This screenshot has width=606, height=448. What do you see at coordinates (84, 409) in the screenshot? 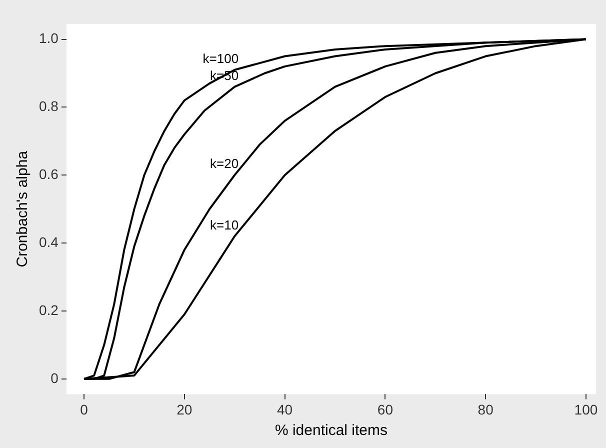
I see `x-tick-label: 0` at bounding box center [84, 409].